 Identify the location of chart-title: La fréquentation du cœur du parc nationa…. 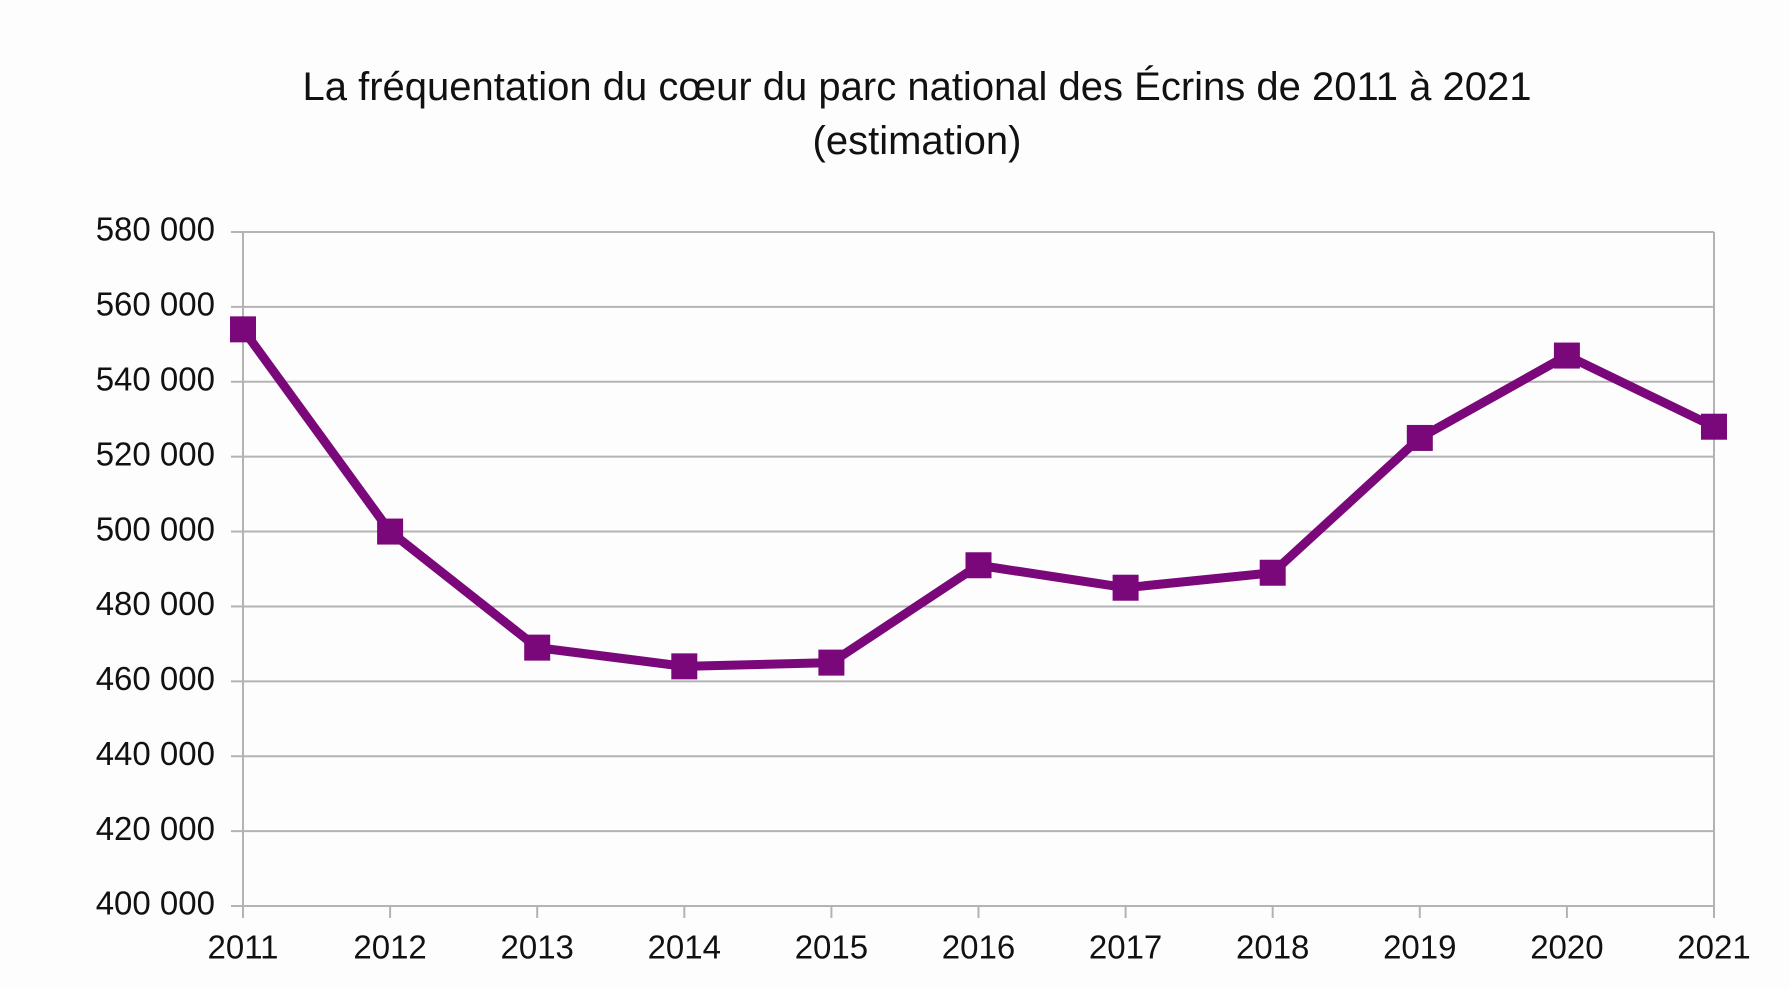
(917, 114).